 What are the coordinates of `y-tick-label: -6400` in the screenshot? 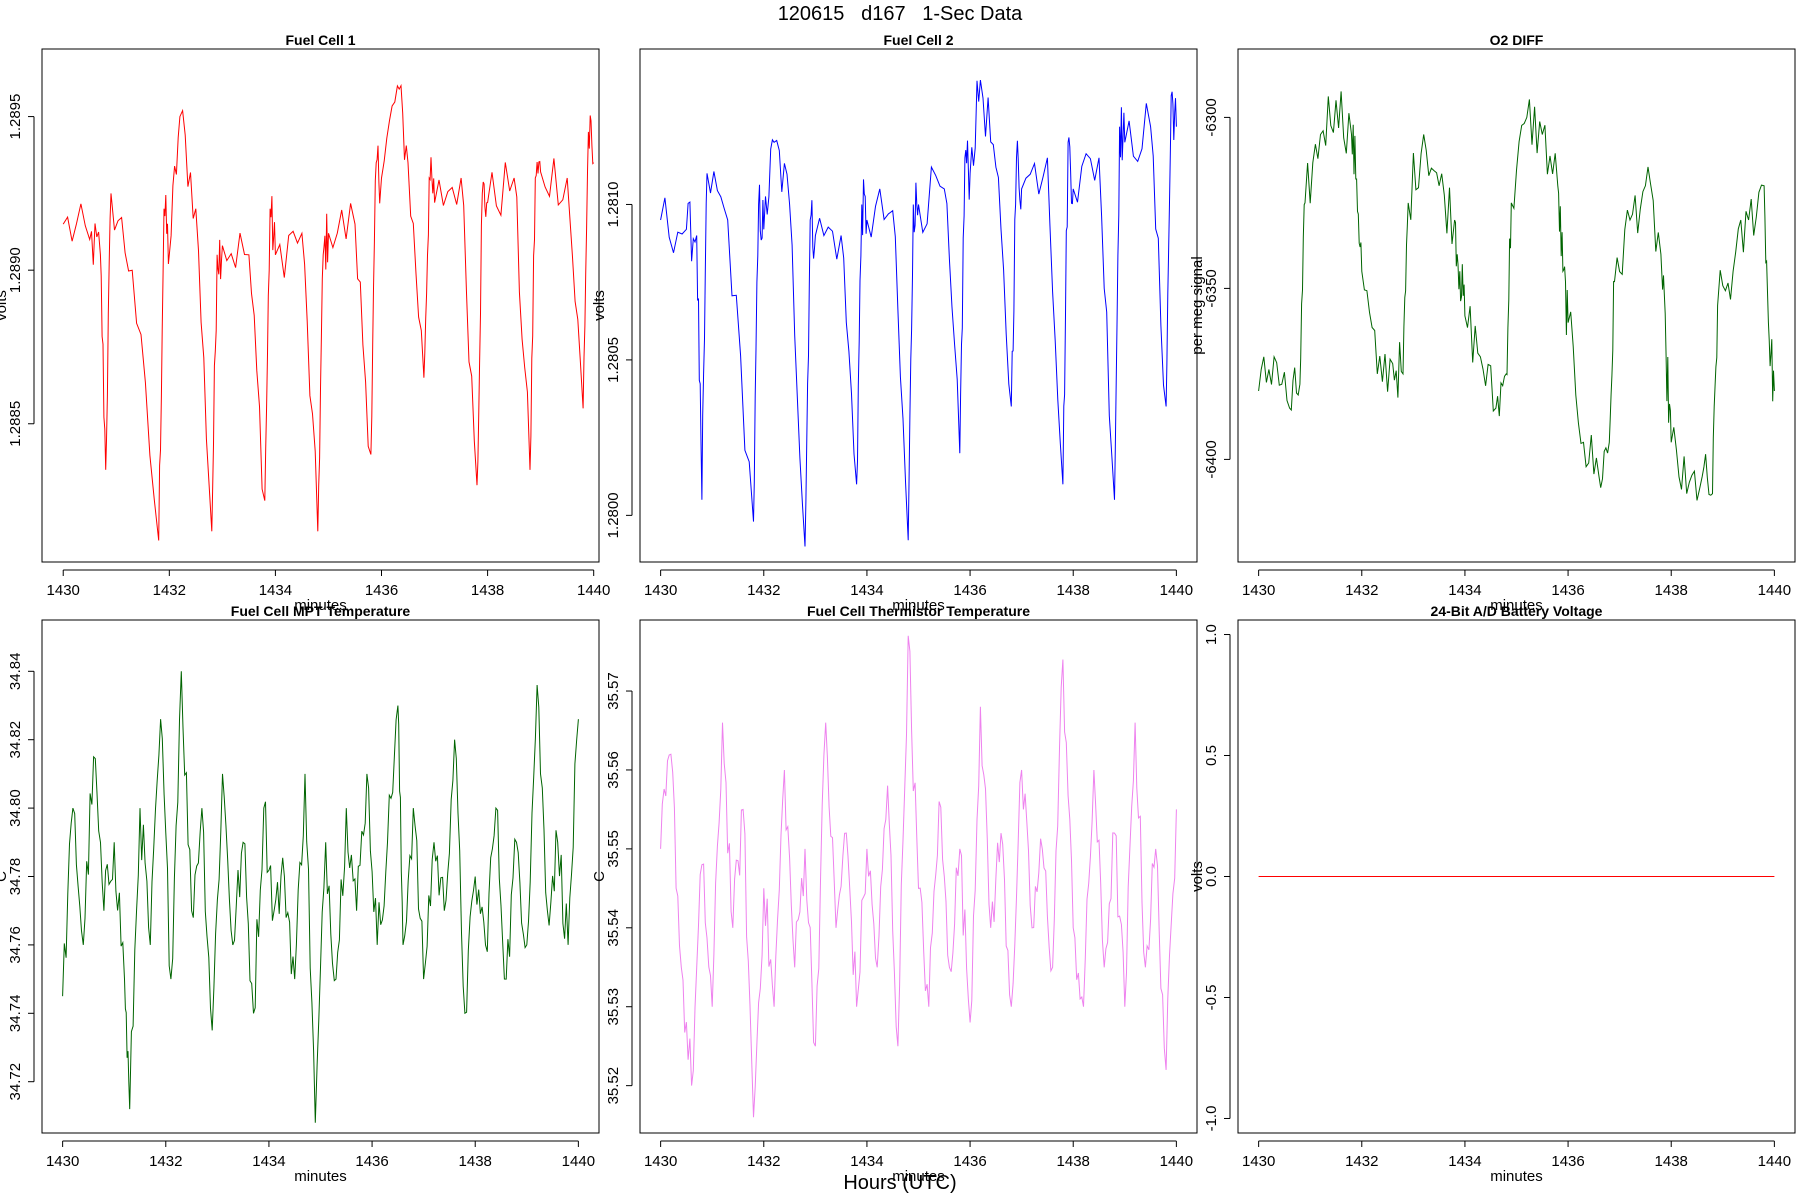 It's located at (1211, 459).